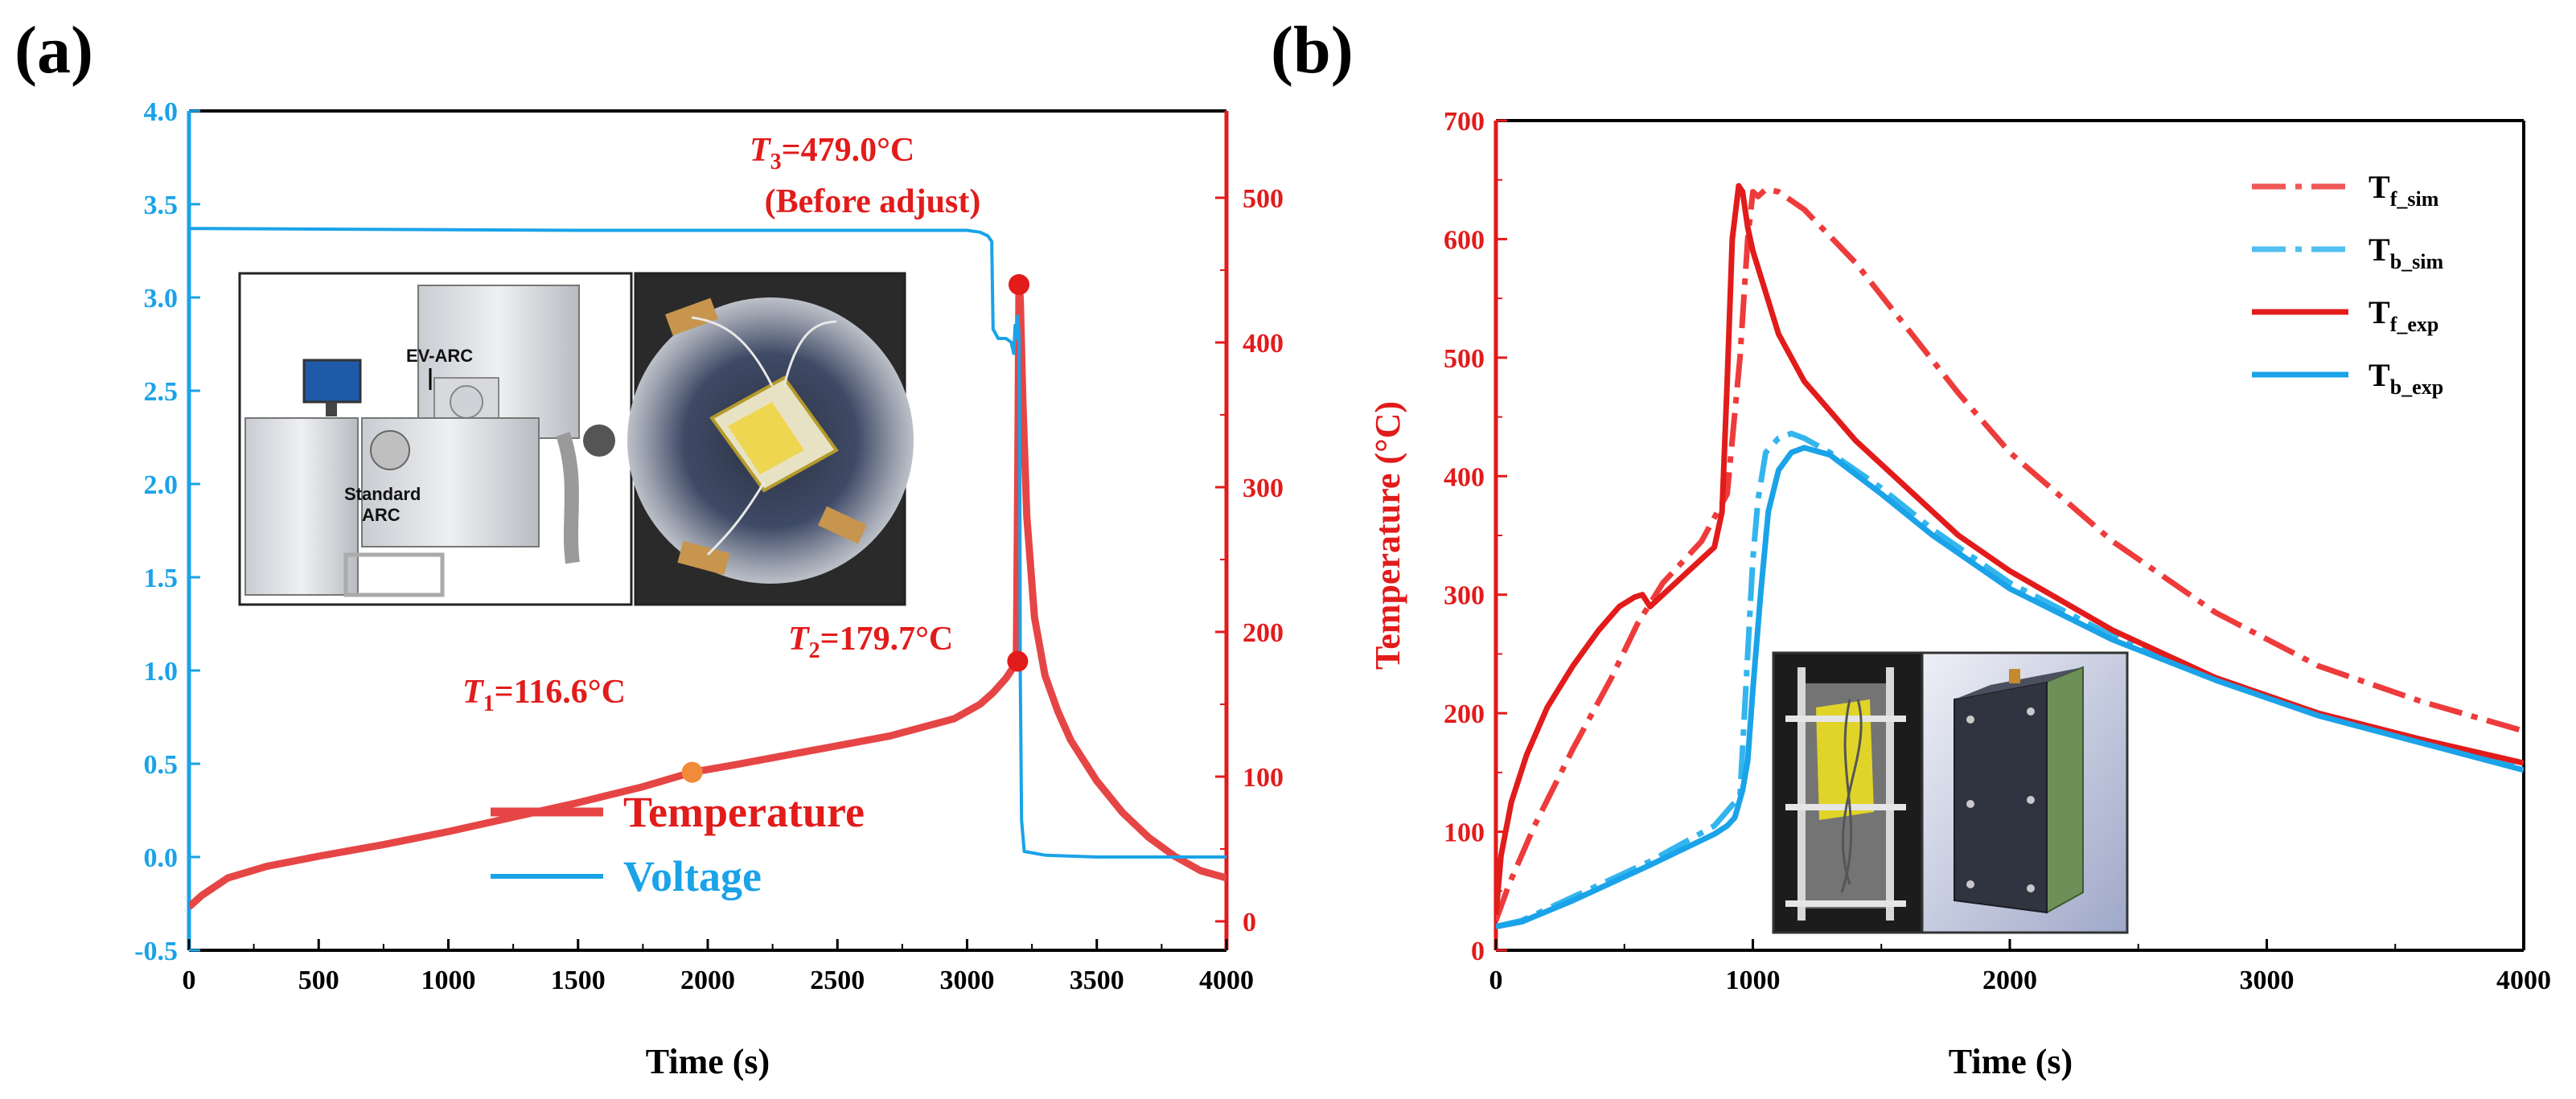 The image size is (2576, 1099). What do you see at coordinates (1464, 359) in the screenshot?
I see `panel-b-y-tick-label: 500` at bounding box center [1464, 359].